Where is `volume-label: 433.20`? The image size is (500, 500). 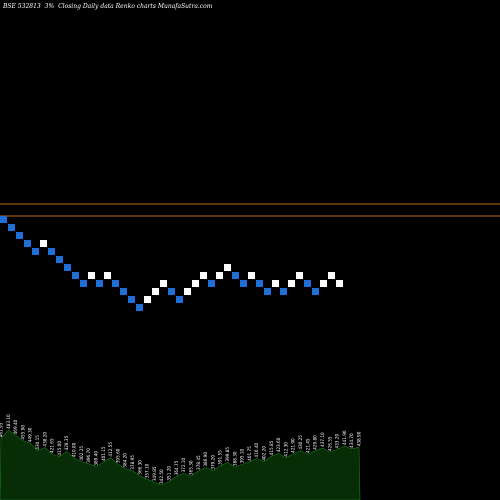
volume-label: 433.20 is located at coordinates (337, 441).